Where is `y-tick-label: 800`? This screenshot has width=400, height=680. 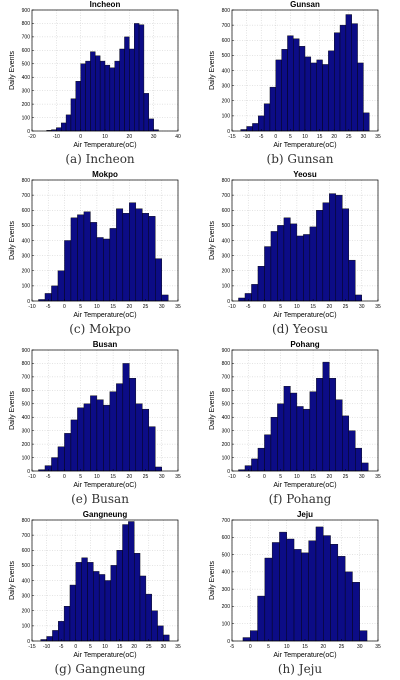
y-tick-label: 800 is located at coordinates (226, 181).